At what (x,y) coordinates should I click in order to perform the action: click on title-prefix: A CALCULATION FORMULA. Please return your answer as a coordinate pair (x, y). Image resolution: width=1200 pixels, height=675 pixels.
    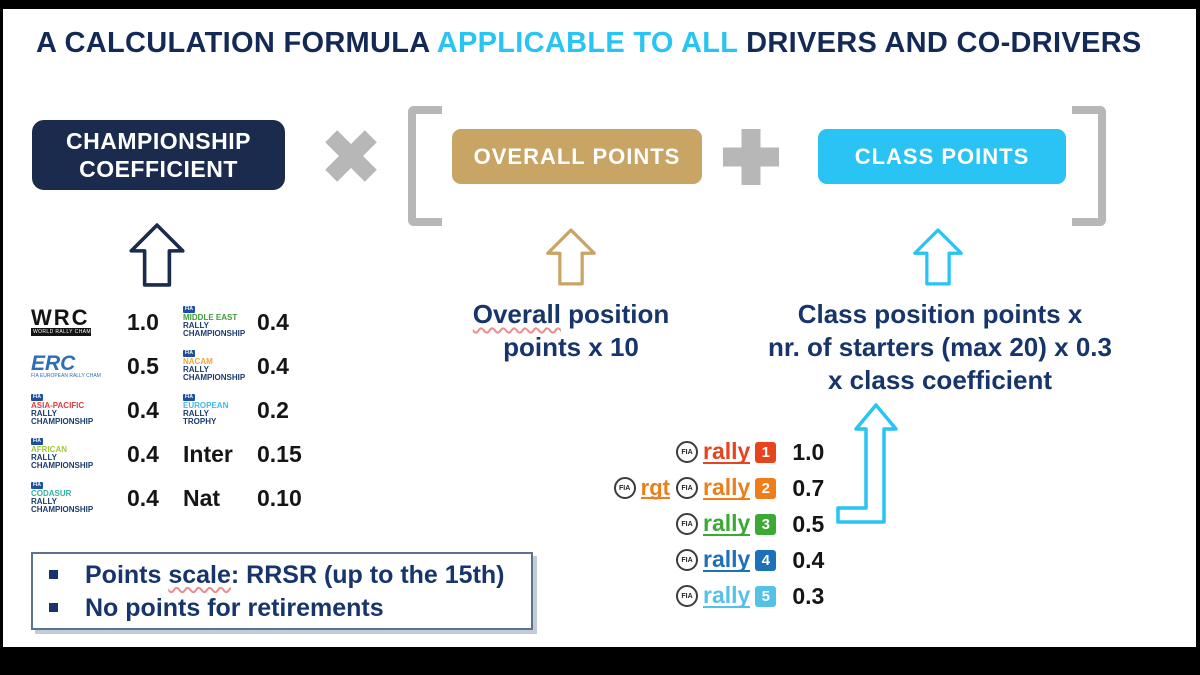
    Looking at the image, I should click on (236, 43).